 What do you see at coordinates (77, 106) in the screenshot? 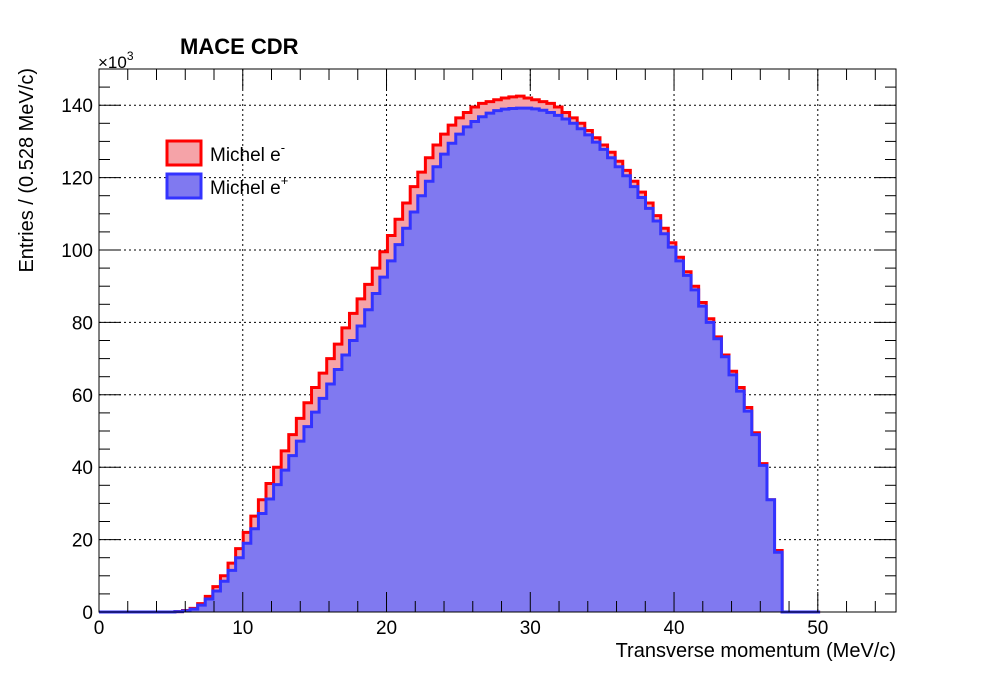
I see `y-tick-label: 140` at bounding box center [77, 106].